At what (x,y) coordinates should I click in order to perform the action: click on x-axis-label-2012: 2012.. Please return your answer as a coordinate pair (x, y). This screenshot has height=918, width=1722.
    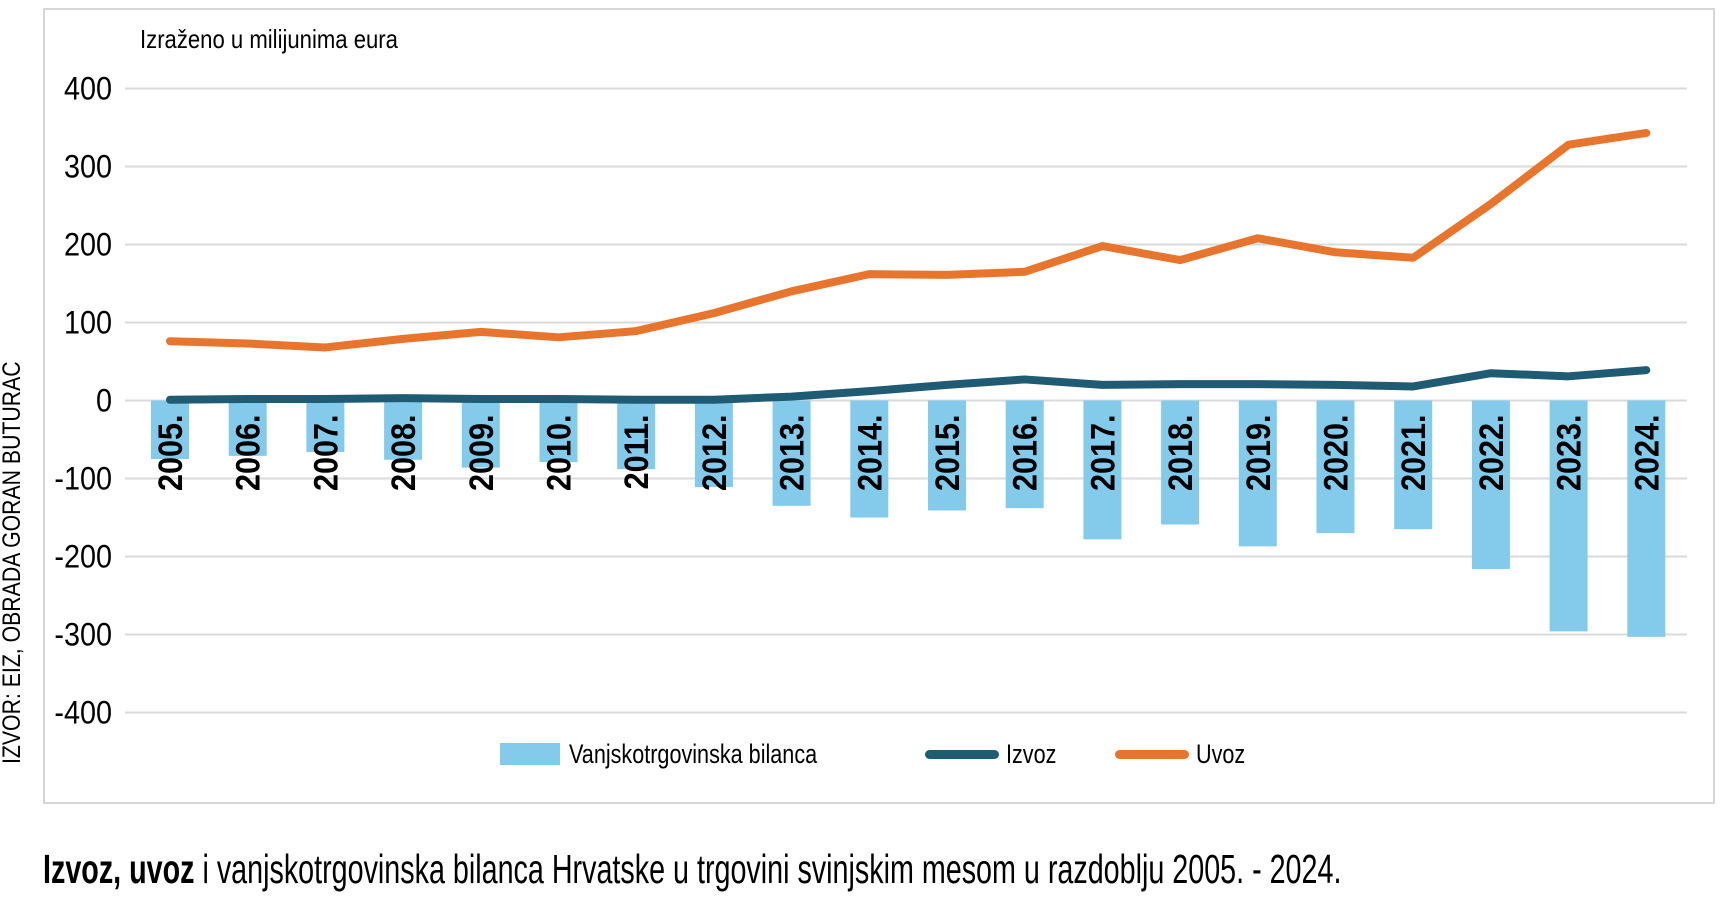
    Looking at the image, I should click on (714, 453).